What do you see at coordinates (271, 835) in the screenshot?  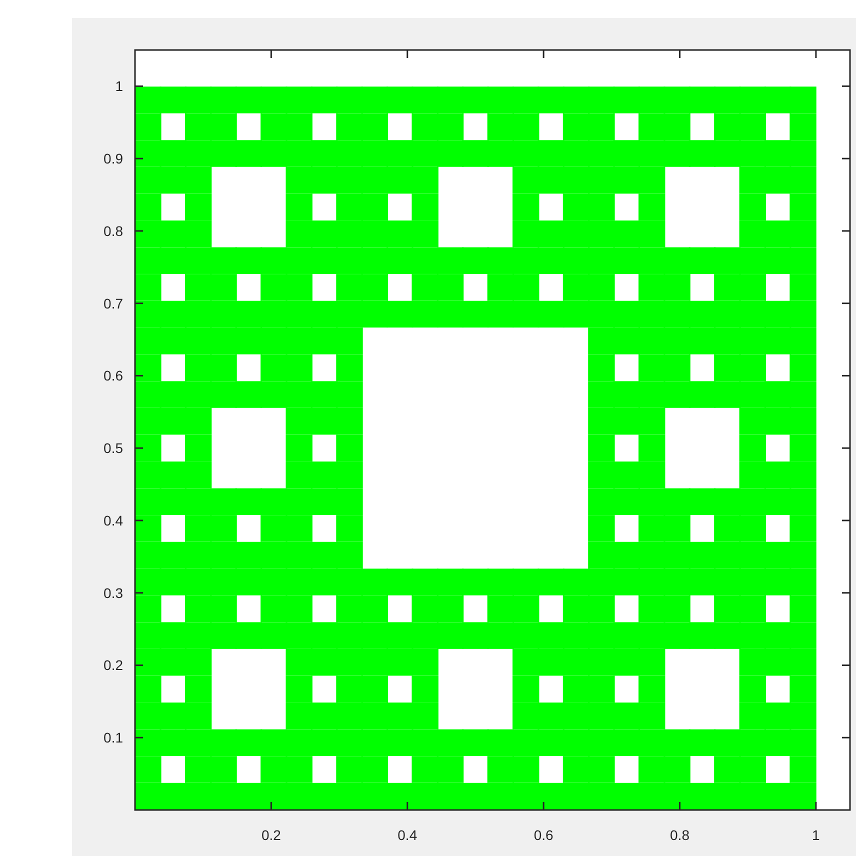 I see `x-tick-label: 0.2` at bounding box center [271, 835].